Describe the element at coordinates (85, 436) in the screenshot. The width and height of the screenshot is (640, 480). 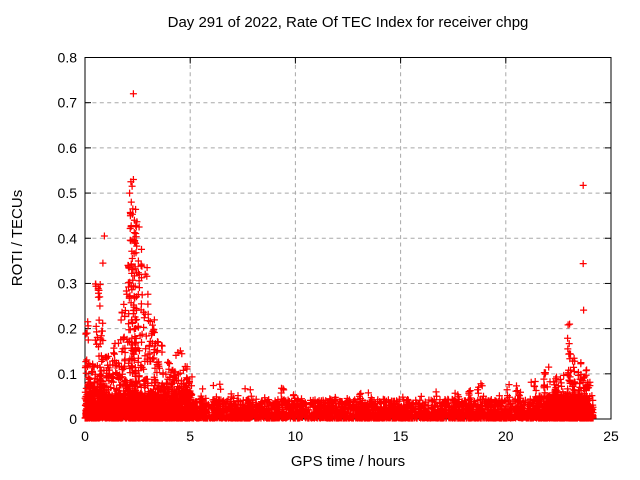
I see `x-tick-label: 0` at that location.